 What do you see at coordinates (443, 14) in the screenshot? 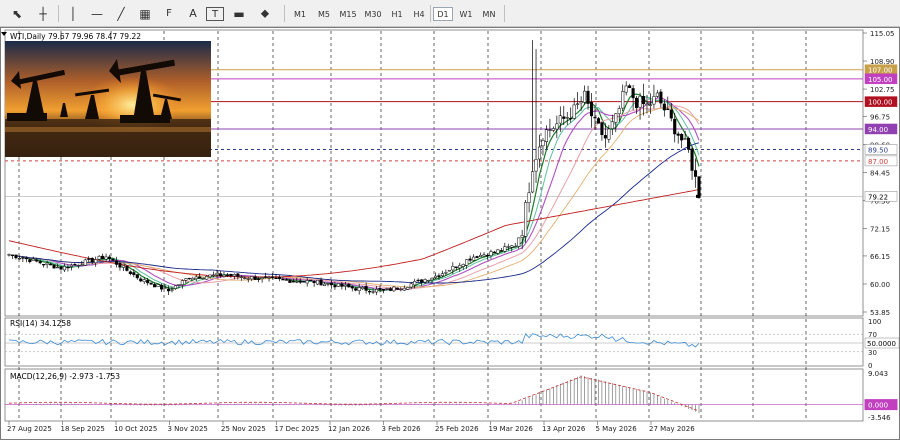
I see `timeframe-d1: D1` at bounding box center [443, 14].